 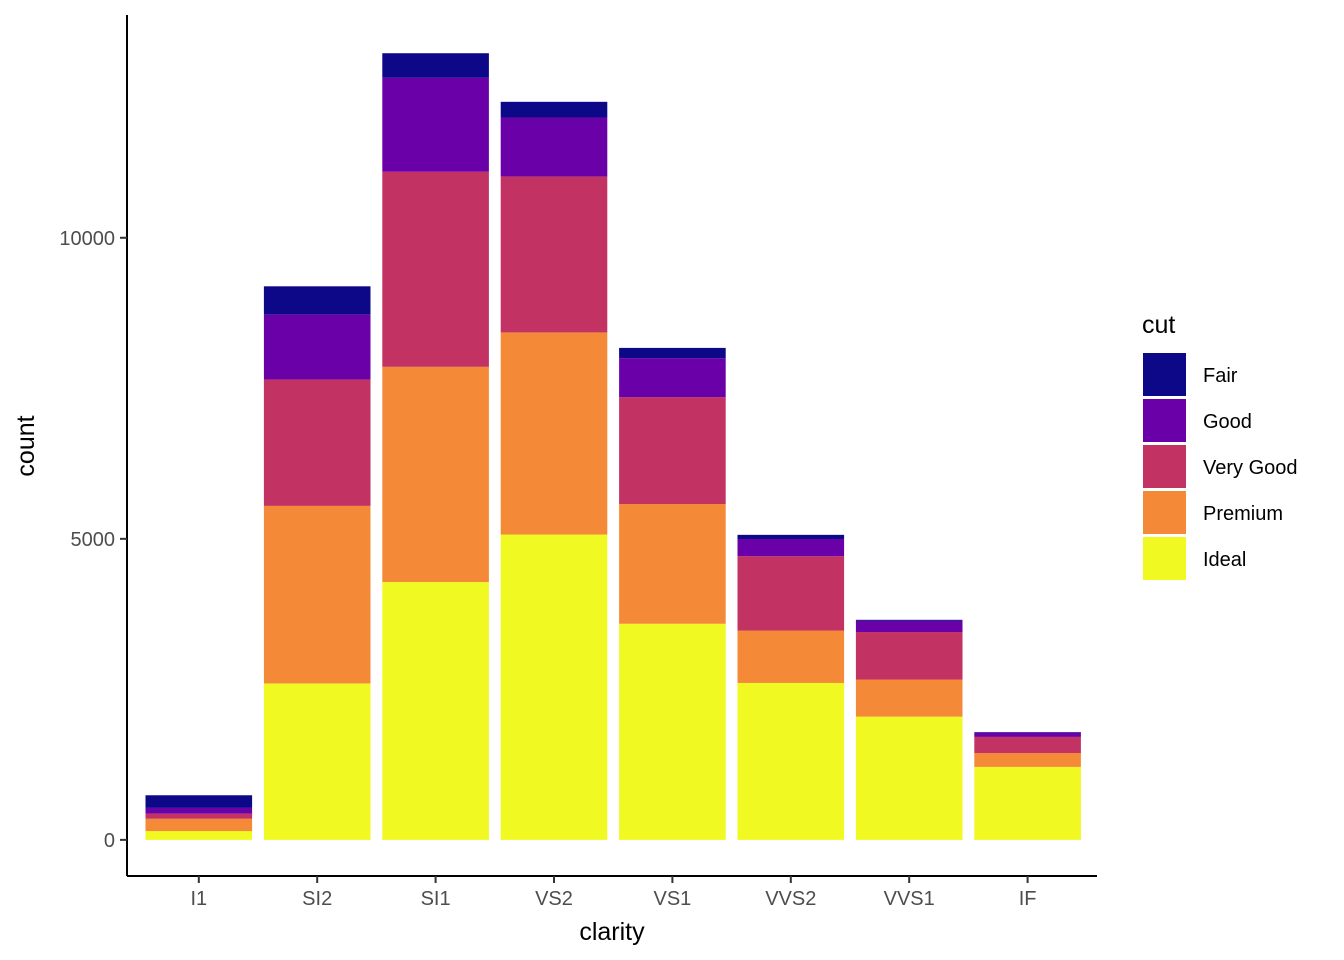 I want to click on bar-vs2-ideal, so click(x=554, y=687).